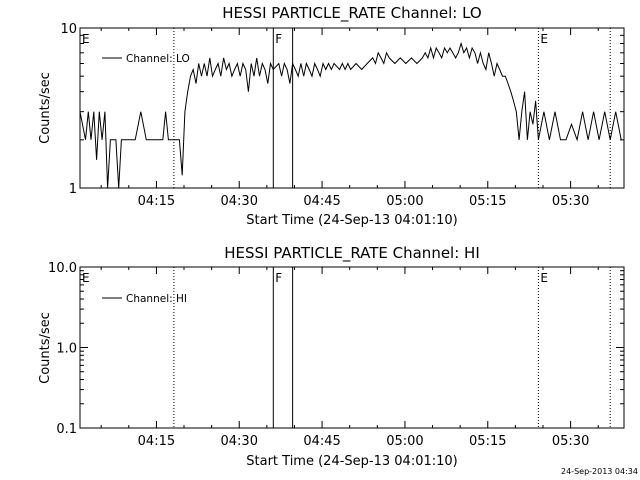  Describe the element at coordinates (351, 13) in the screenshot. I see `chart-title: HESSI PARTICLE_RATE Channel: LO` at that location.